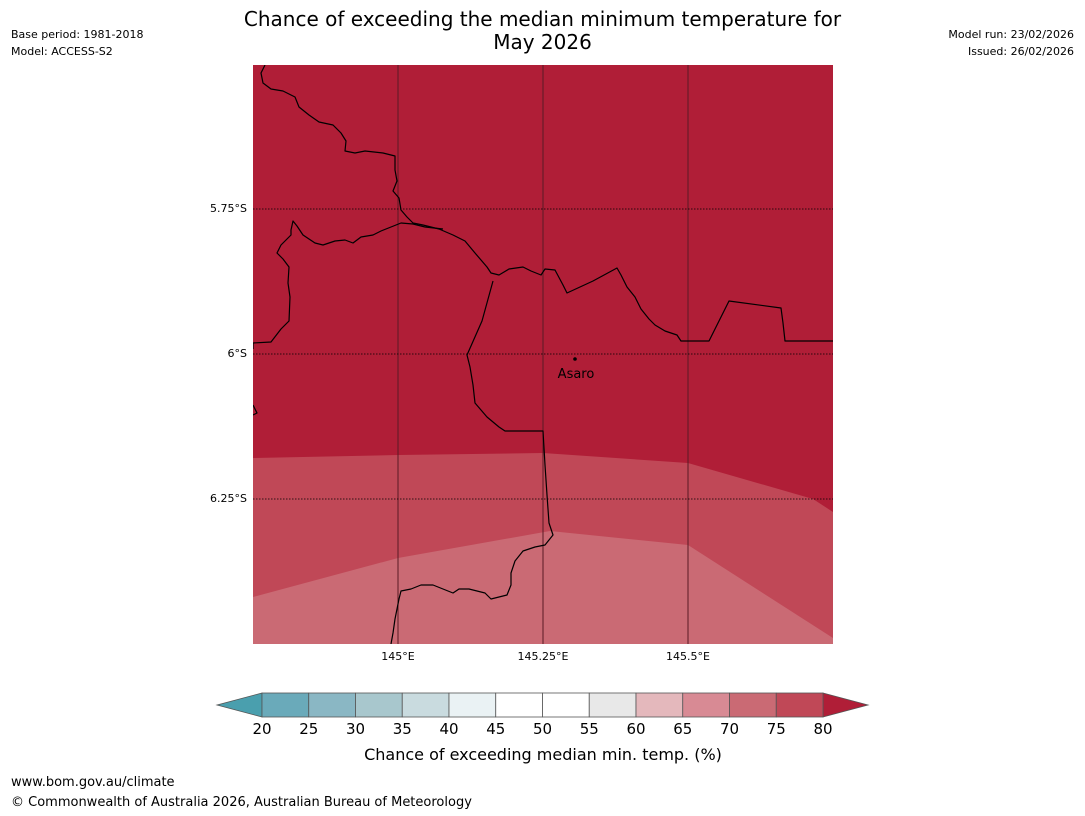 The image size is (1085, 816). I want to click on colorbar, so click(542, 705).